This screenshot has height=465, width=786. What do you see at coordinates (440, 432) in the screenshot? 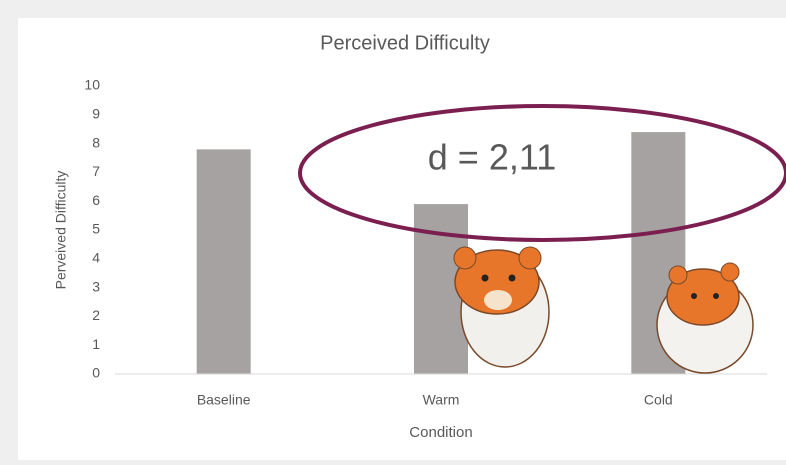
I see `x-axis-label: Condition` at bounding box center [440, 432].